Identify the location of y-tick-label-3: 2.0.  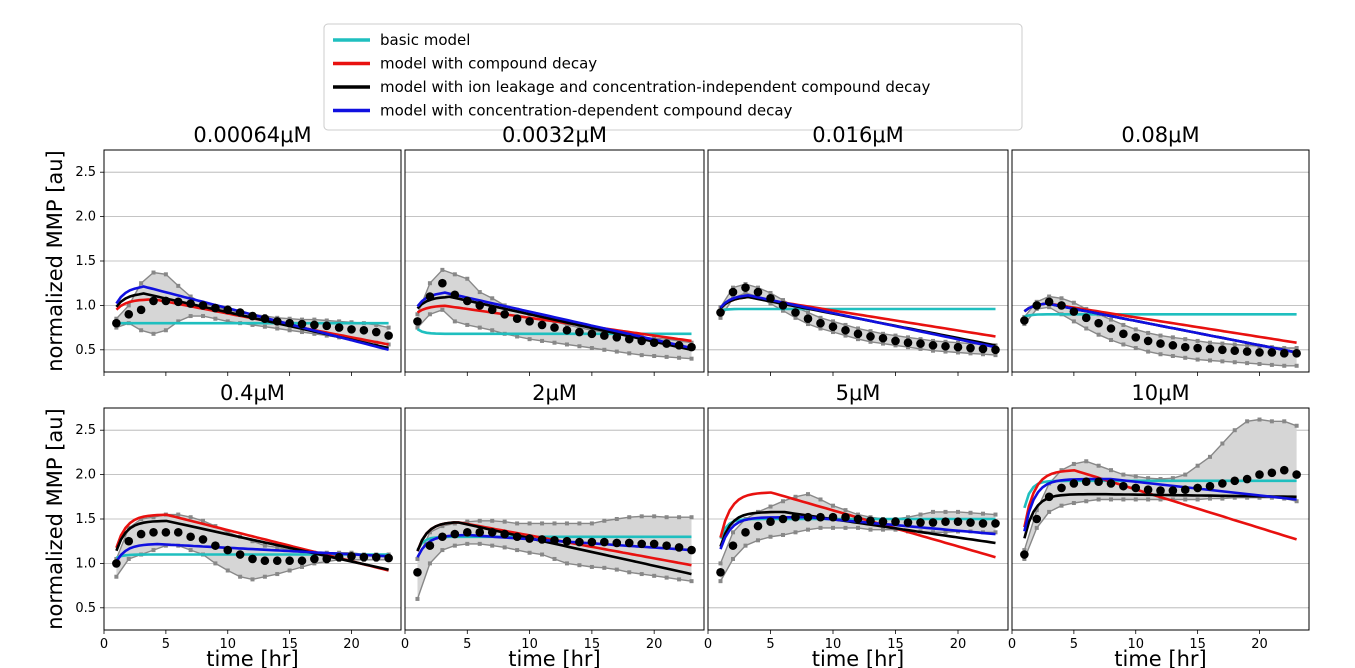
(85, 217).